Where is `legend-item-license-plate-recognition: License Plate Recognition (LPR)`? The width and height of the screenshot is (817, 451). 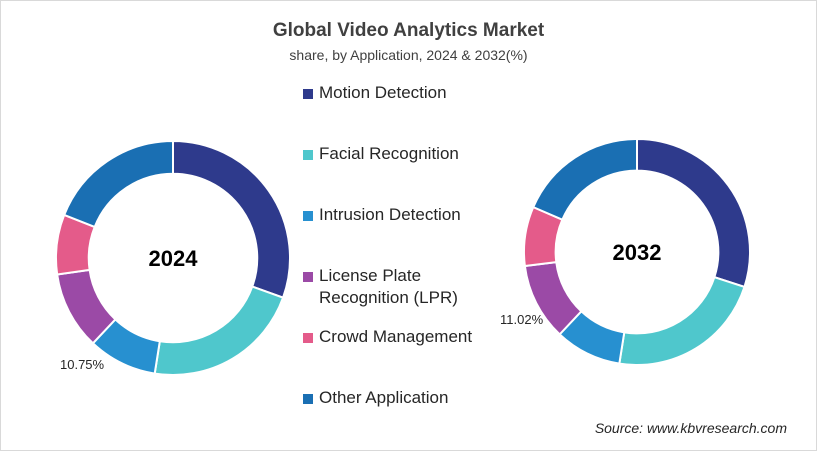
legend-item-license-plate-recognition: License Plate Recognition (LPR) is located at coordinates (380, 287).